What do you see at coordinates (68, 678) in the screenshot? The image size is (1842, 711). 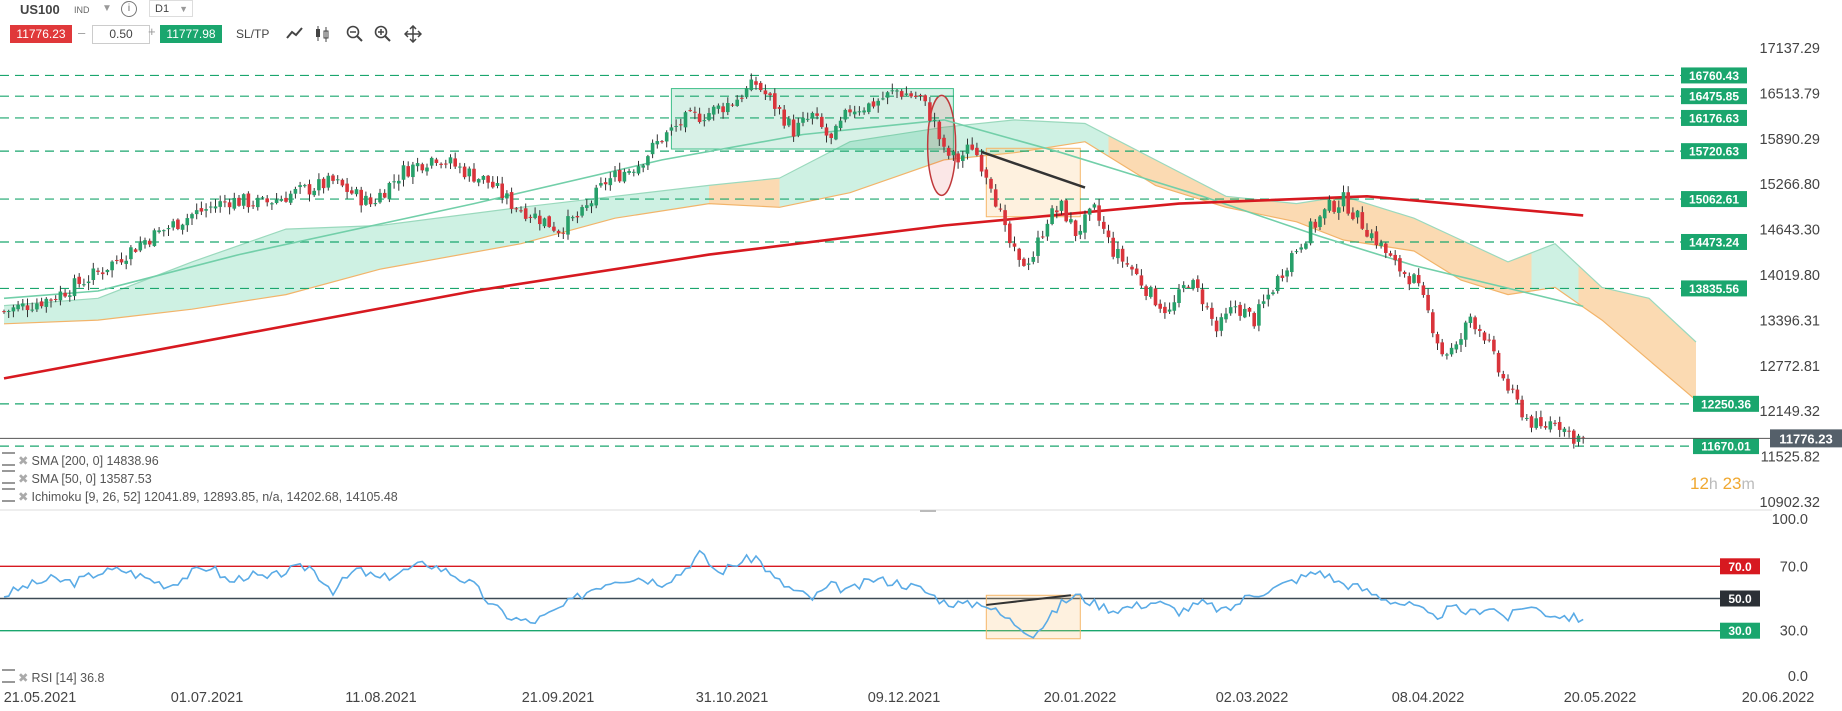 I see `legend-rsi-label: RSI [14] 36.8` at bounding box center [68, 678].